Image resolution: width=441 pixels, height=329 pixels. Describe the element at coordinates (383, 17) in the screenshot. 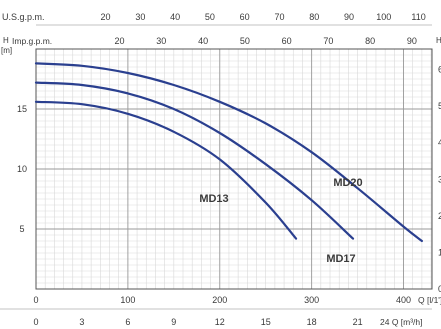

I see `usgpm-tick-label: 100` at that location.